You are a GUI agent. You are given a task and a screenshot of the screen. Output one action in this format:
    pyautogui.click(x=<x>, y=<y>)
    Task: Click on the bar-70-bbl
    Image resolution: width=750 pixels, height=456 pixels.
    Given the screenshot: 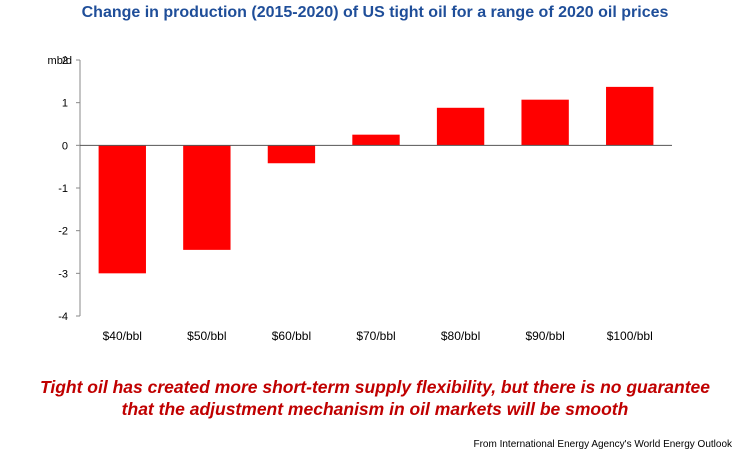 What is the action you would take?
    pyautogui.click(x=376, y=140)
    